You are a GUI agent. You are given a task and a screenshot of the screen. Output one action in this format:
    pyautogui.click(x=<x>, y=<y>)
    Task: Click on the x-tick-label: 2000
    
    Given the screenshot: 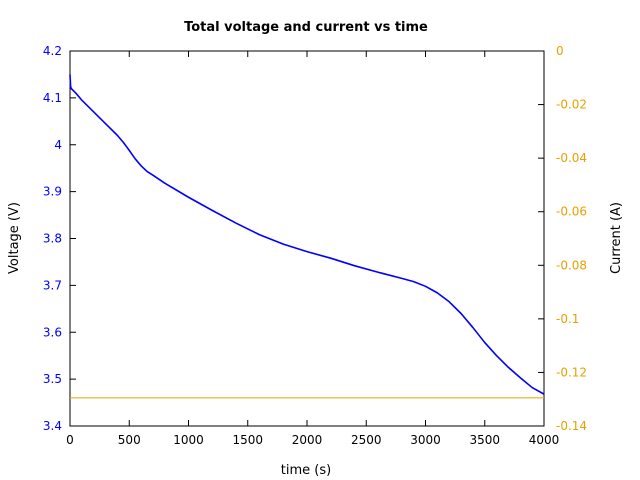 What is the action you would take?
    pyautogui.click(x=307, y=440)
    